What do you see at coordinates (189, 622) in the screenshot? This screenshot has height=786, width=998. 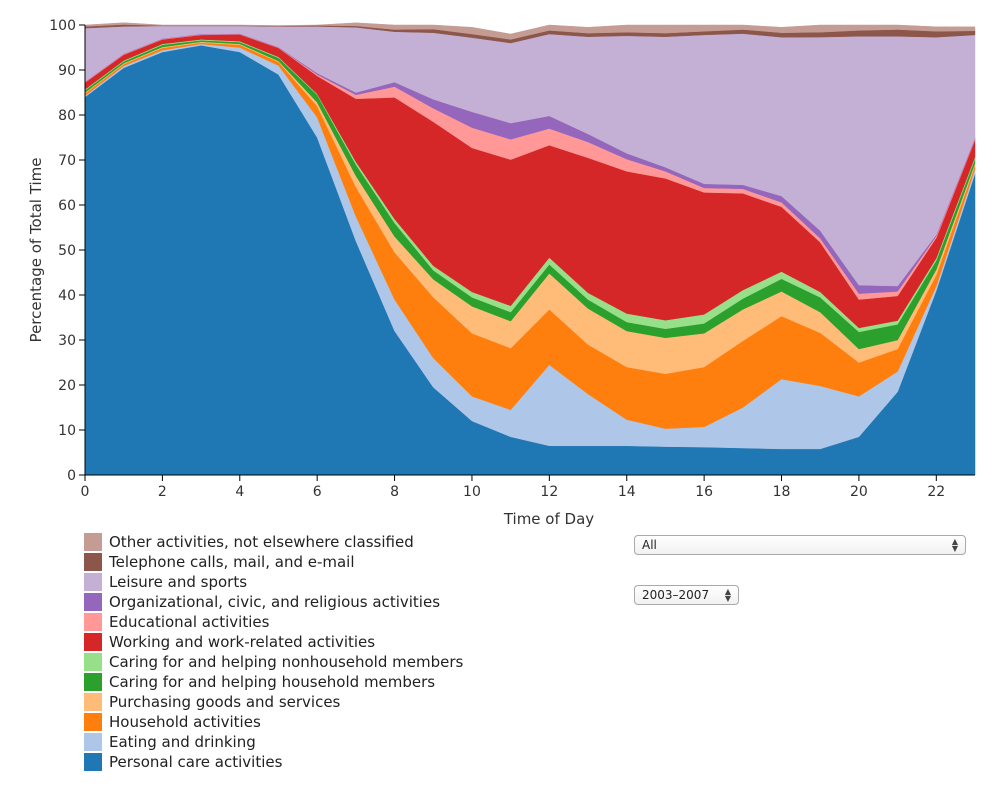 I see `legend-label: Educational activities` at bounding box center [189, 622].